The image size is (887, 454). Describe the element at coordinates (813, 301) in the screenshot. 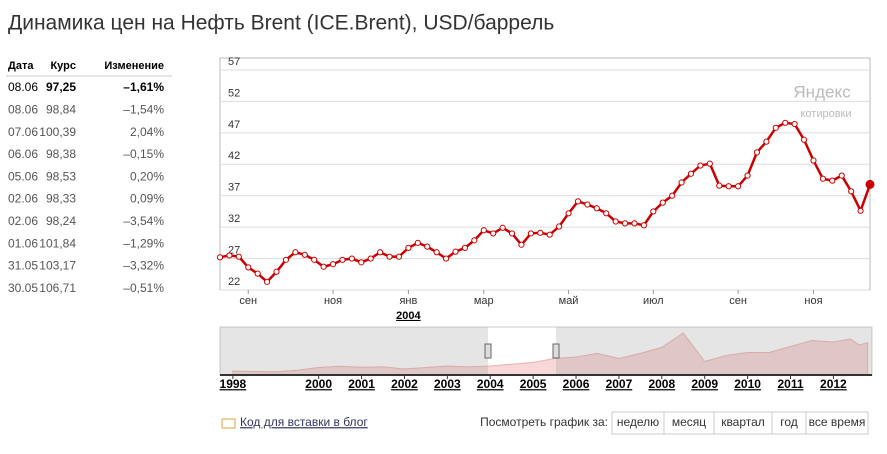

I see `x-tick-label: ноя` at that location.